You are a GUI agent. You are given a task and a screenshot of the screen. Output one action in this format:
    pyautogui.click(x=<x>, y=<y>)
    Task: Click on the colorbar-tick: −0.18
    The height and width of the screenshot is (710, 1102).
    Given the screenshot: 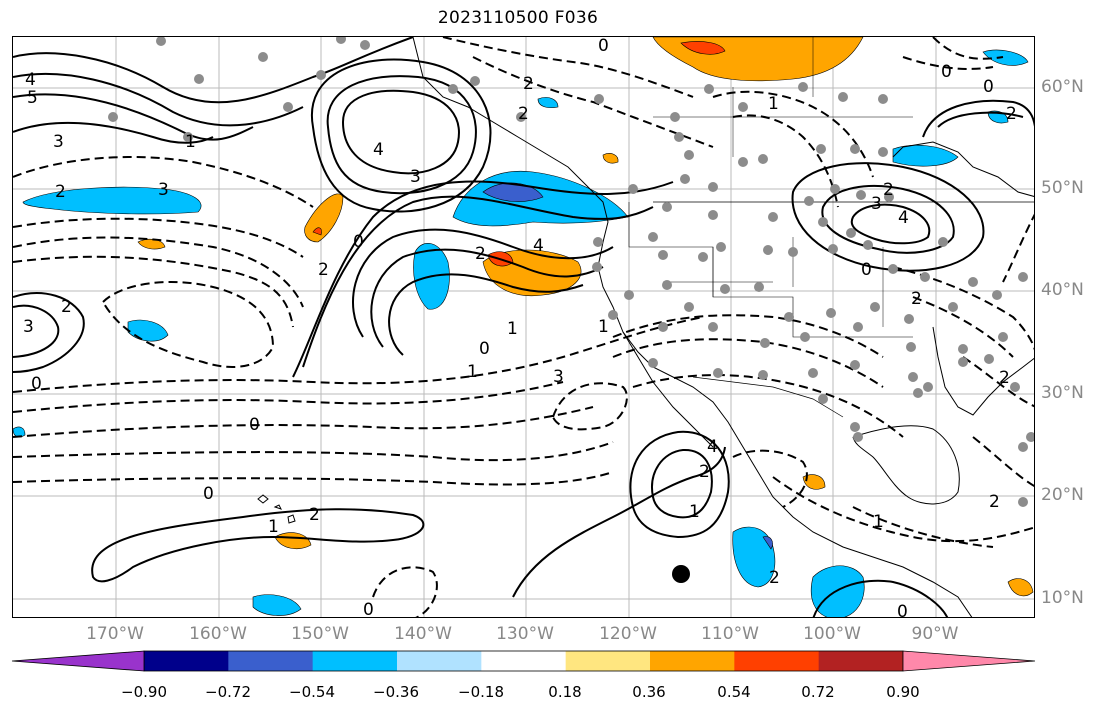 What is the action you would take?
    pyautogui.click(x=481, y=692)
    